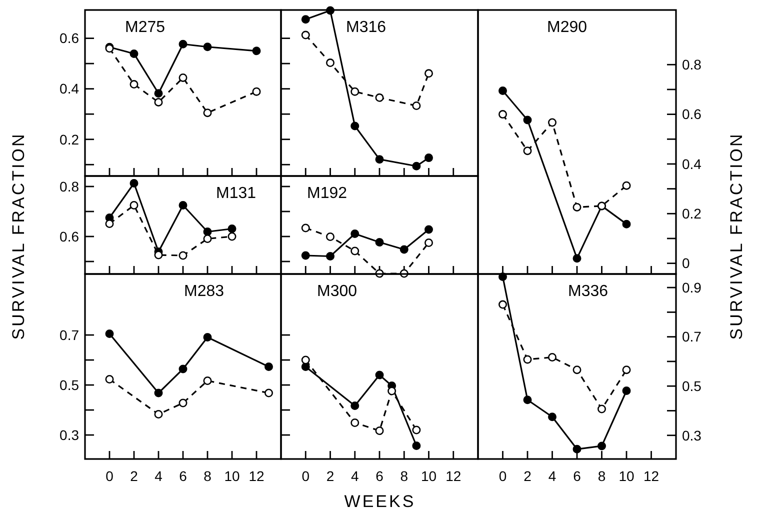  What do you see at coordinates (204, 291) in the screenshot?
I see `text: M283` at bounding box center [204, 291].